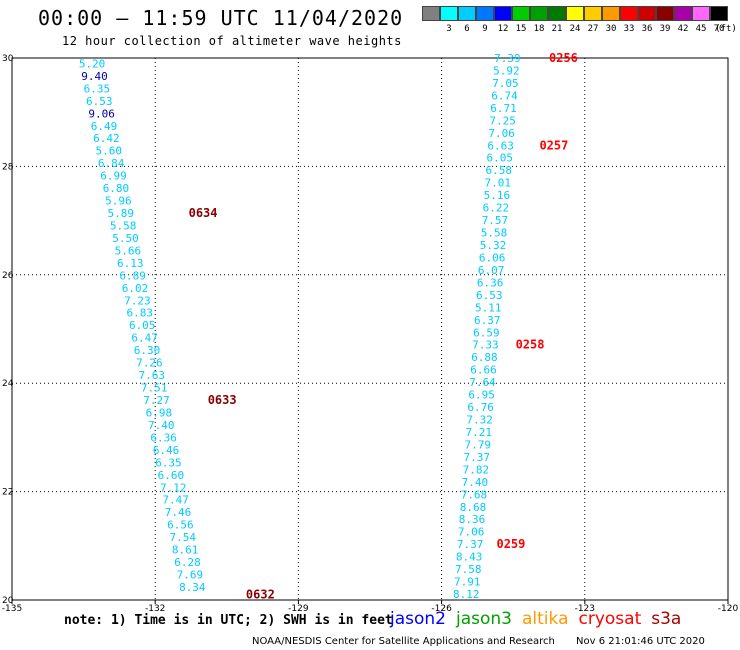 This screenshot has width=740, height=650. I want to click on wave-height-value: 7.40, so click(475, 482).